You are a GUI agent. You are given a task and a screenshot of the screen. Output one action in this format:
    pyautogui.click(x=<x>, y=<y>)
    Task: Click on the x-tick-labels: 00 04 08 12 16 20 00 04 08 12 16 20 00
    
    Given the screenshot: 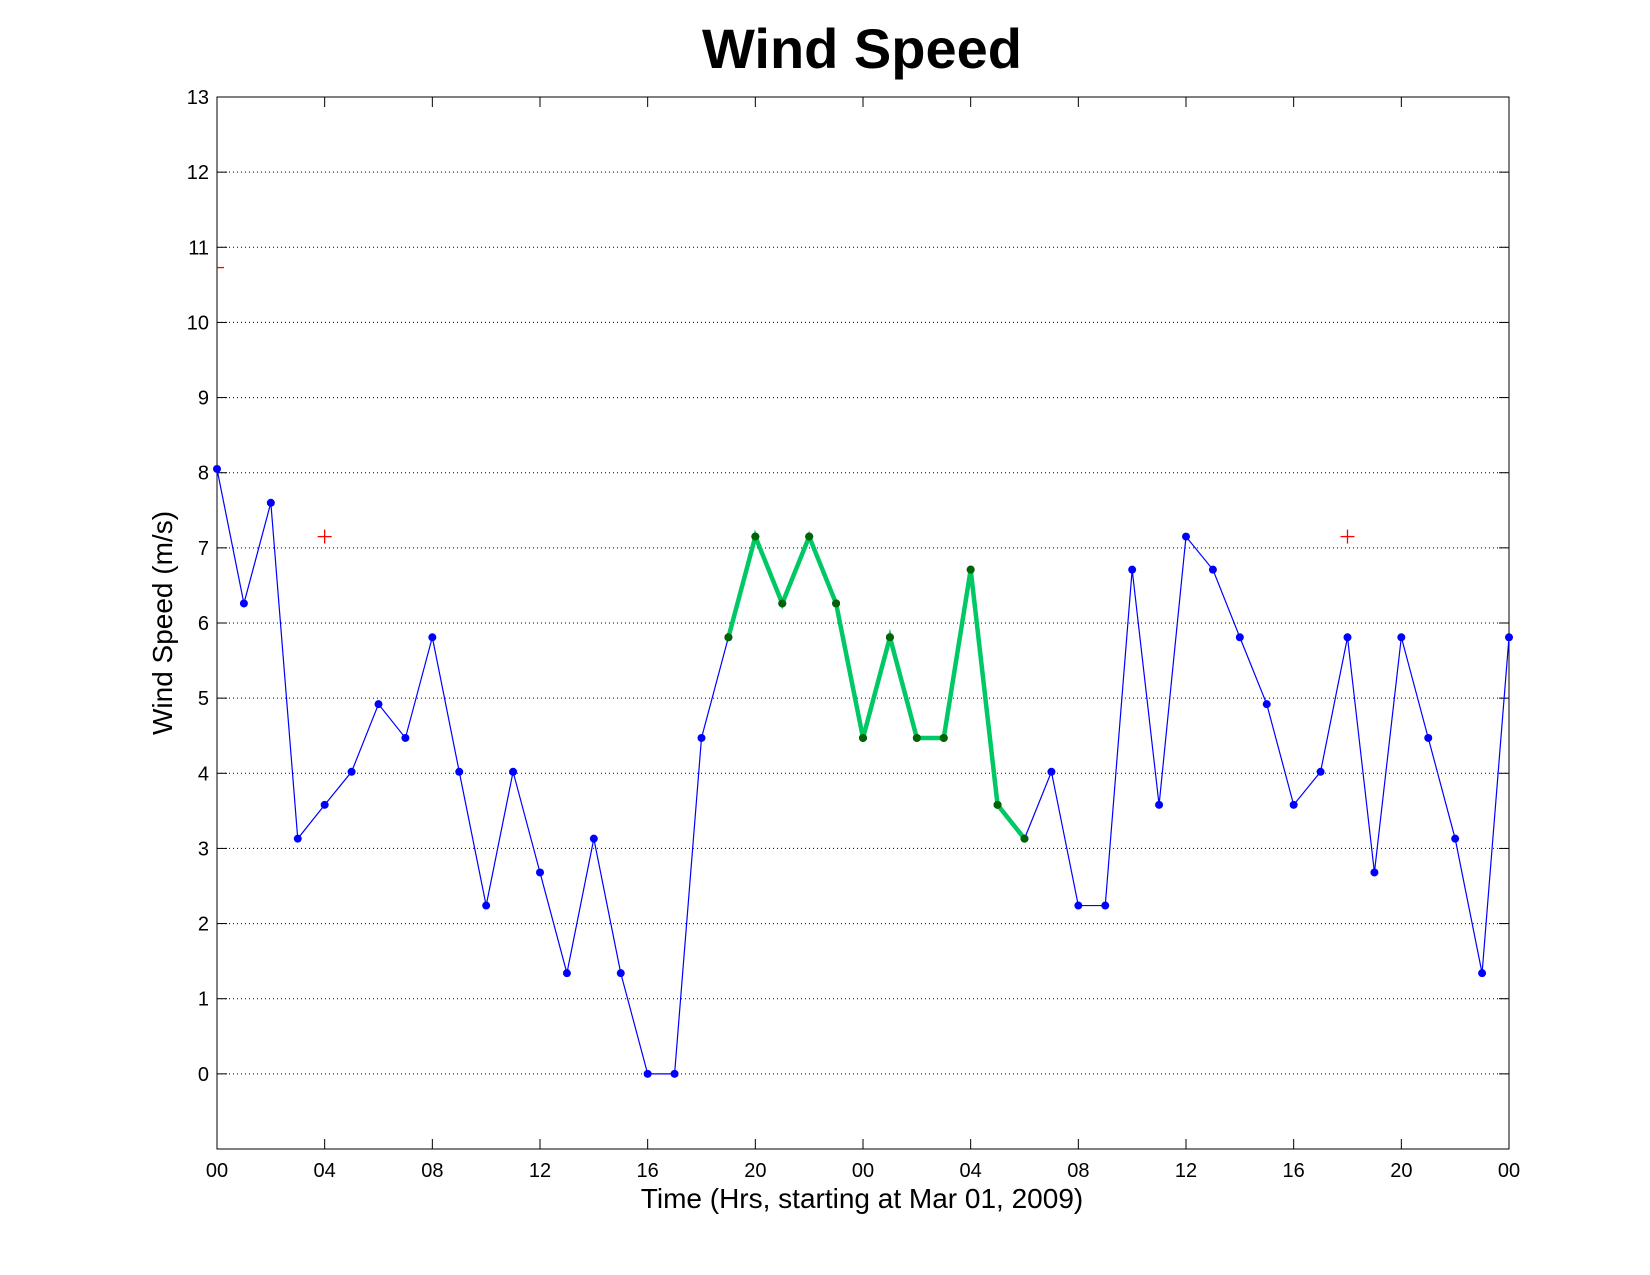 What is the action you would take?
    pyautogui.click(x=863, y=1171)
    